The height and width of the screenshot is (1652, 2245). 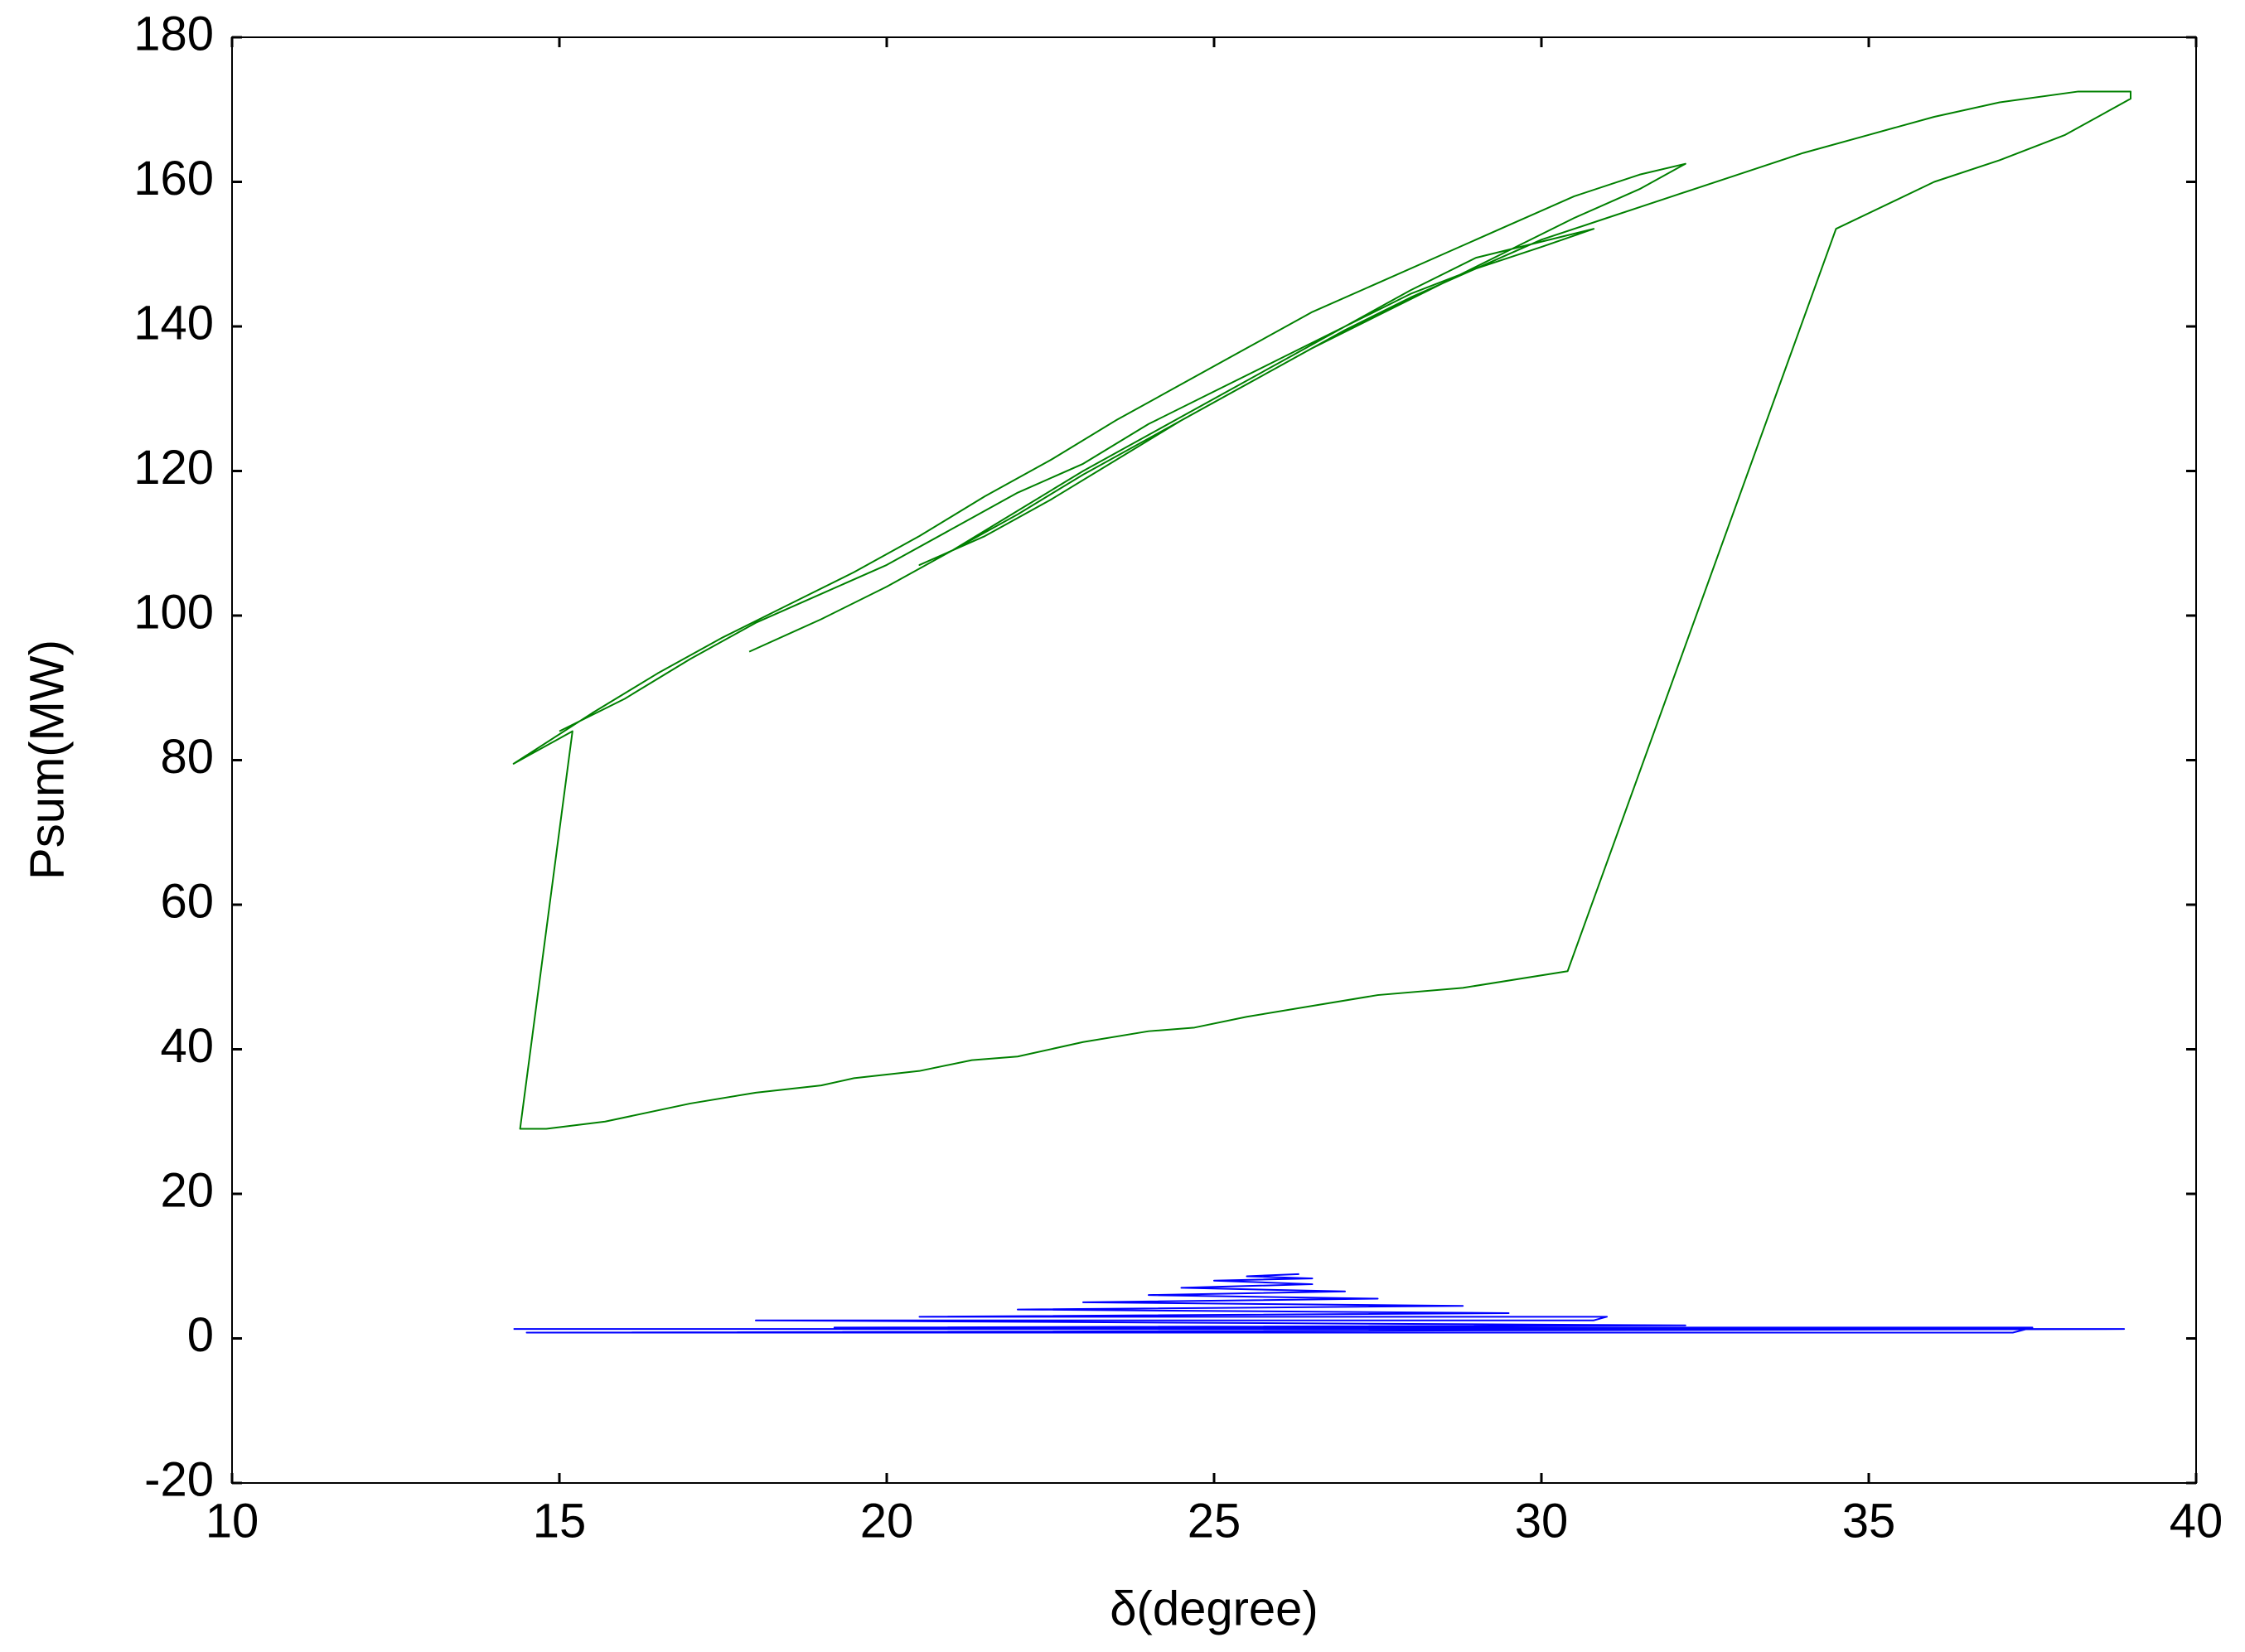 I want to click on y-axis-label: Psum(MW), so click(x=47, y=760).